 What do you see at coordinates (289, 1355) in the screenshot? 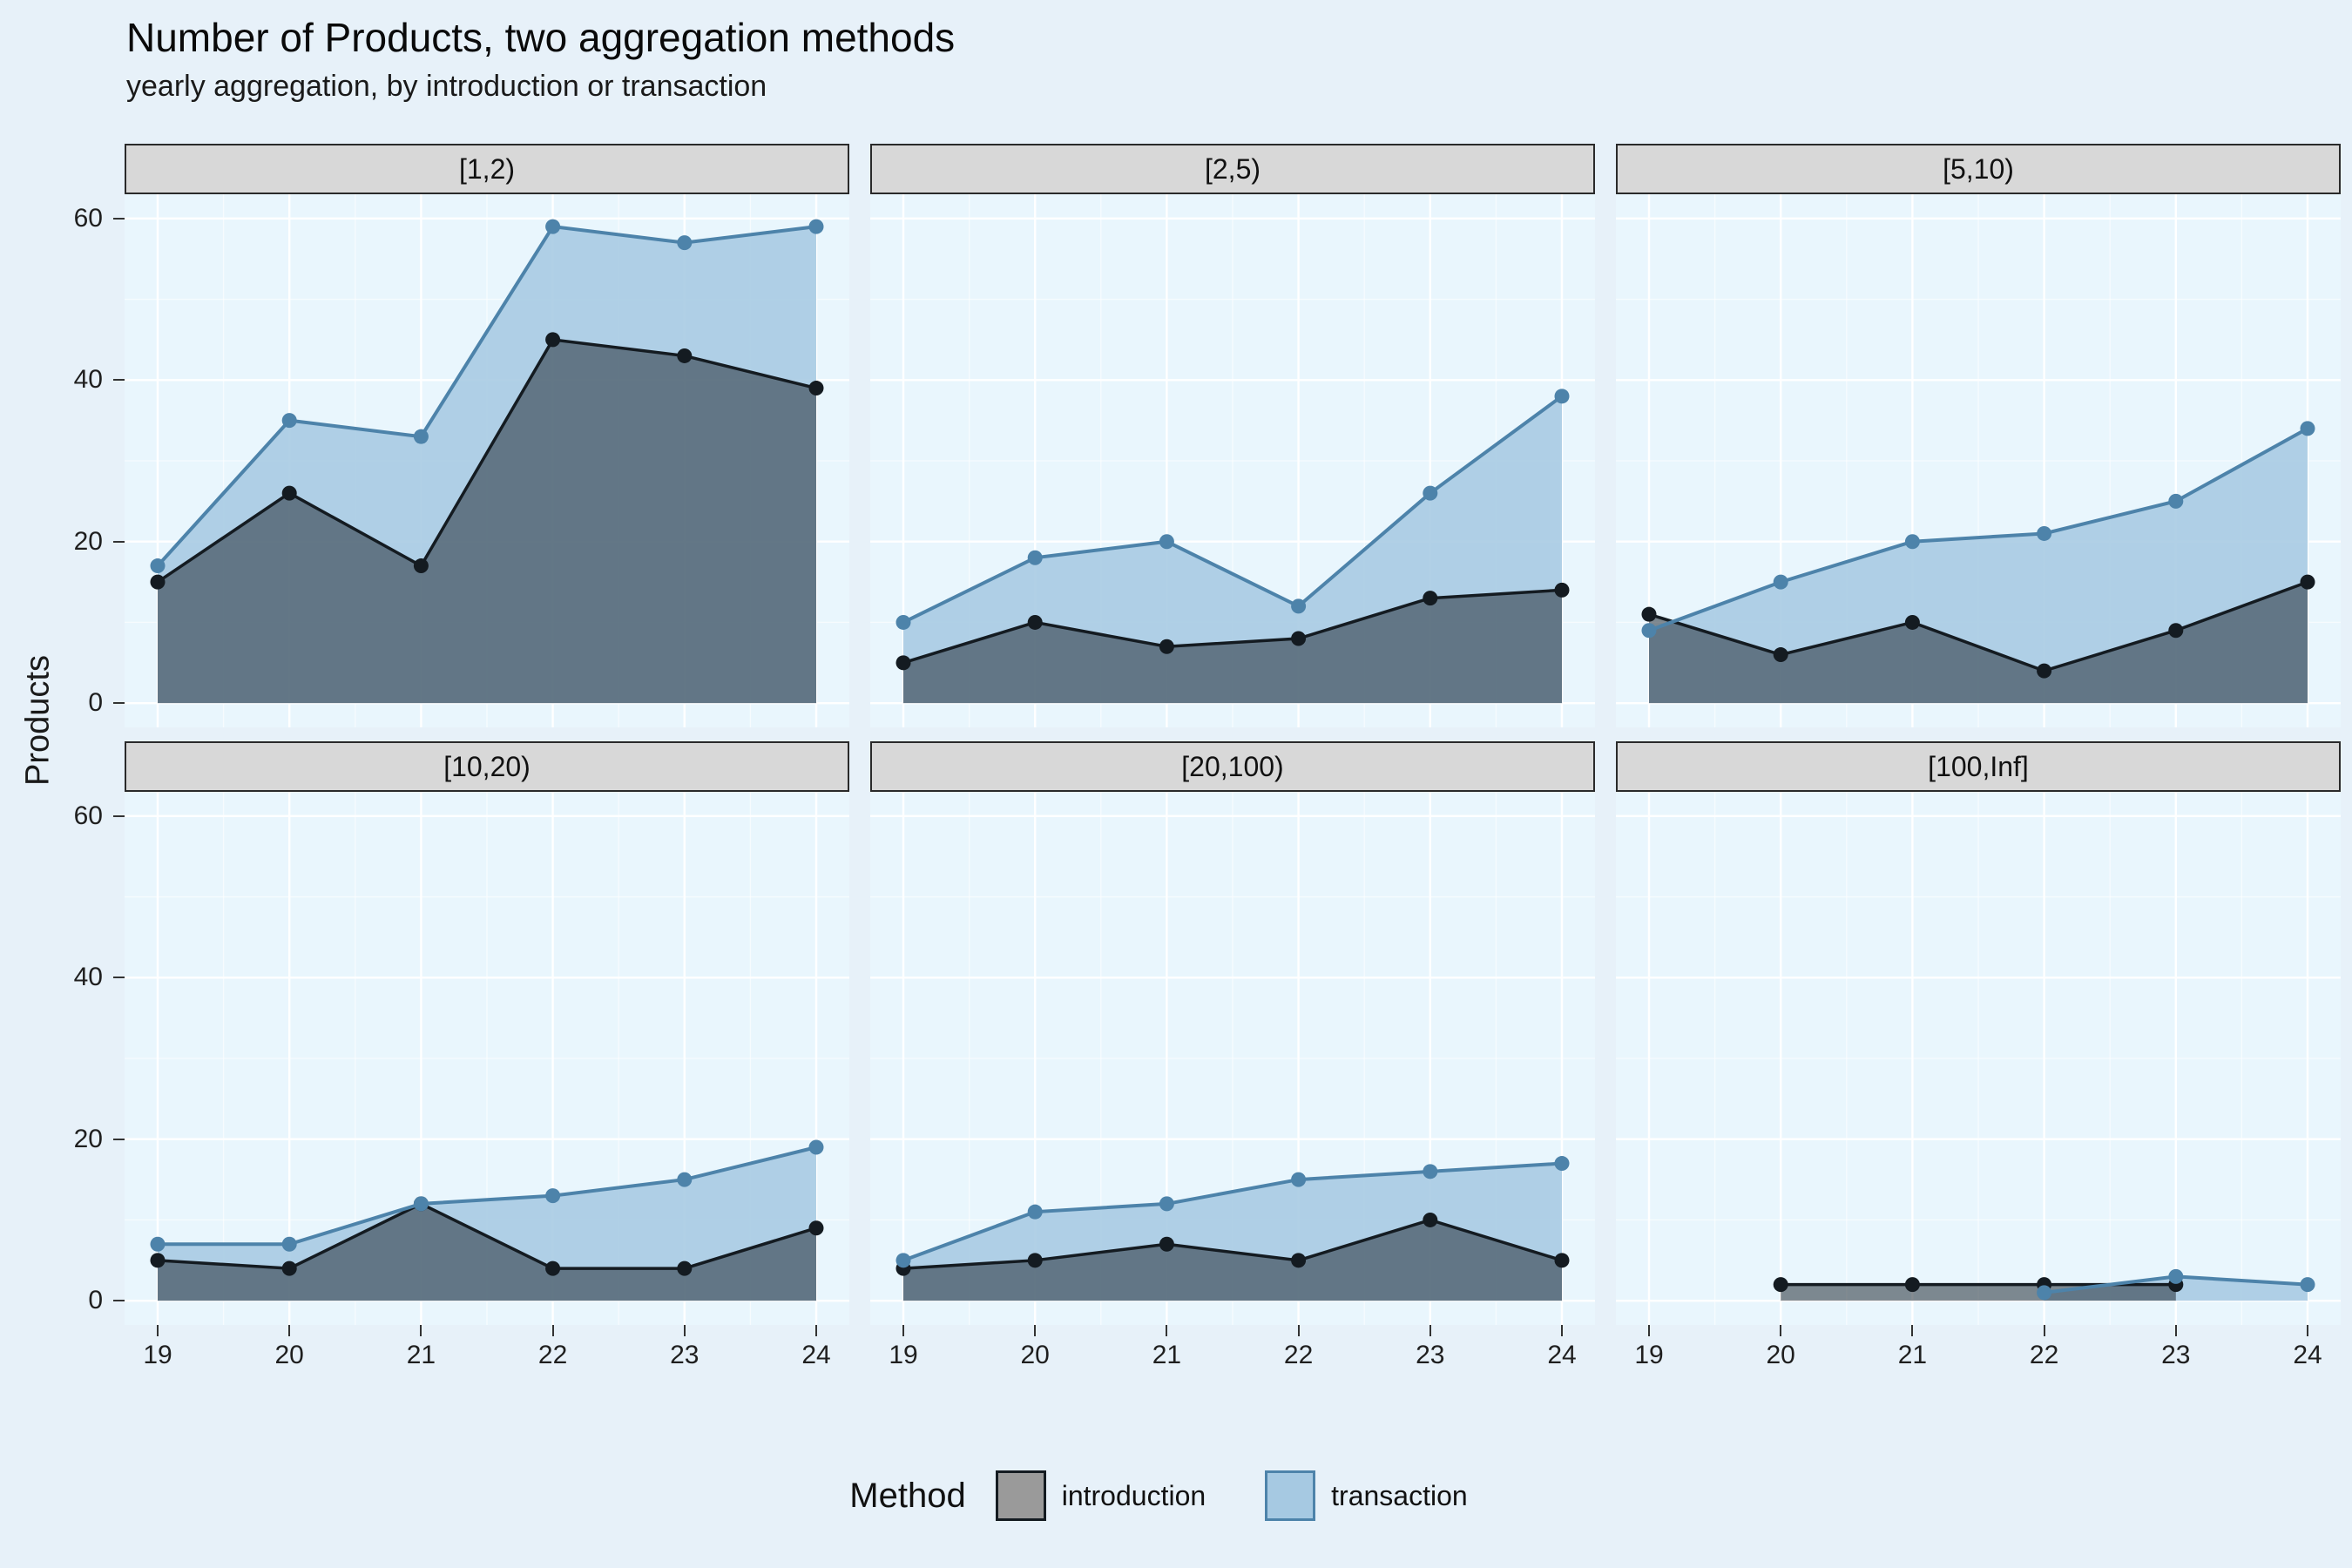
I see `x-tick-label: 20` at bounding box center [289, 1355].